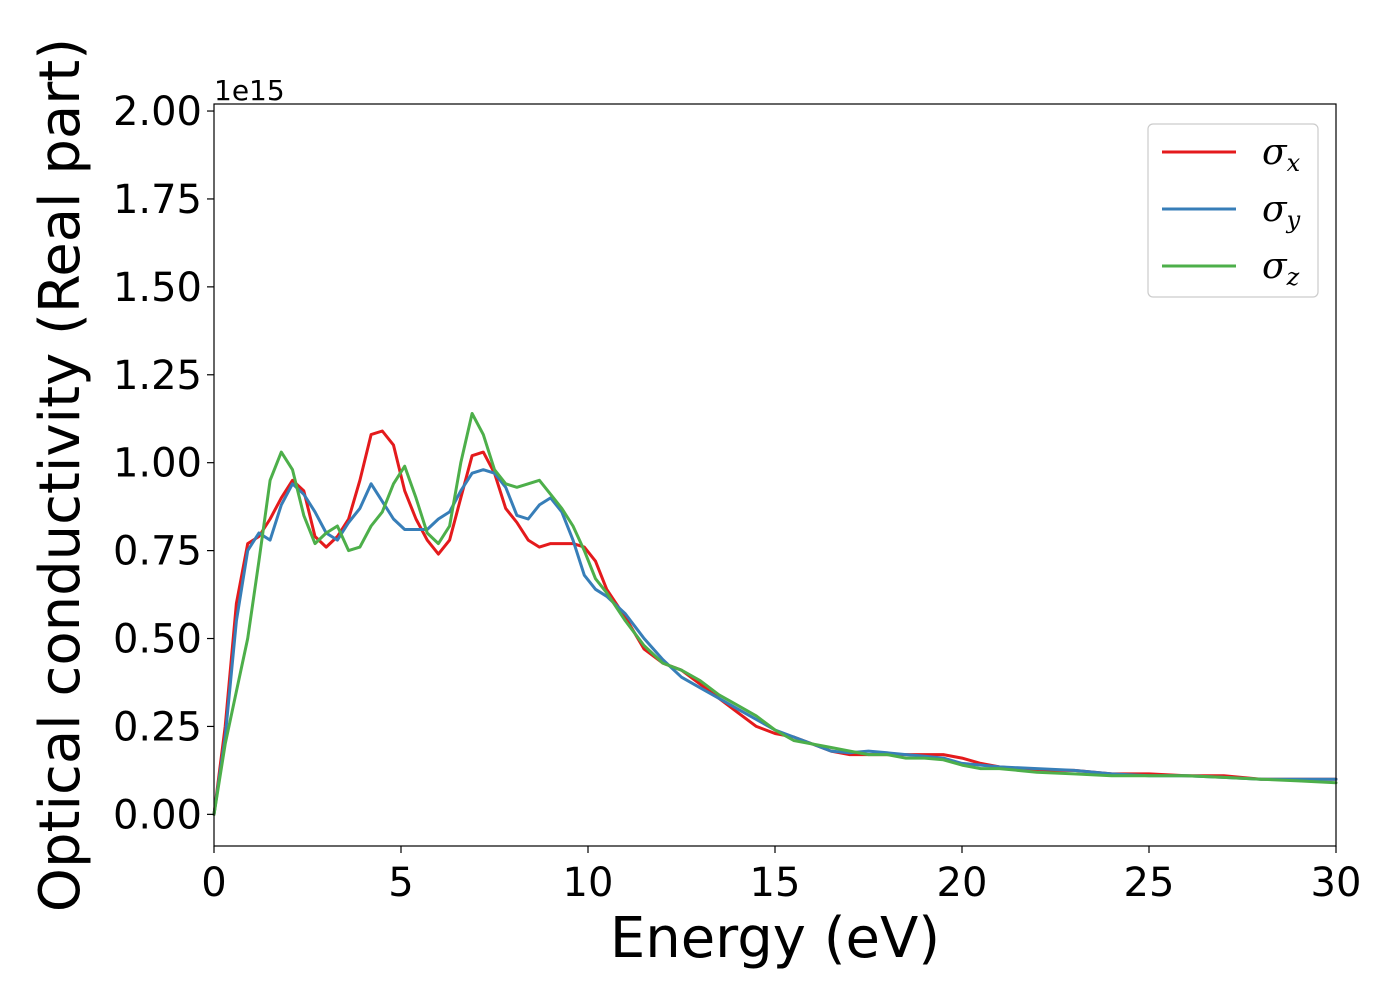  Describe the element at coordinates (1233, 210) in the screenshot. I see `legend: σx σy σz` at that location.